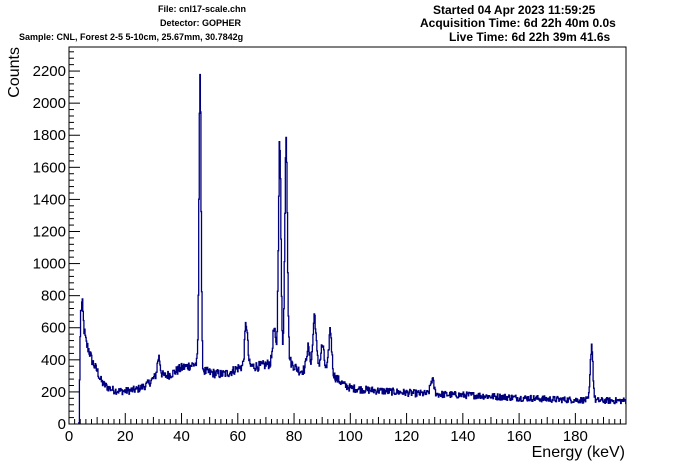  What do you see at coordinates (49, 199) in the screenshot?
I see `y-tick-label: 1400` at bounding box center [49, 199].